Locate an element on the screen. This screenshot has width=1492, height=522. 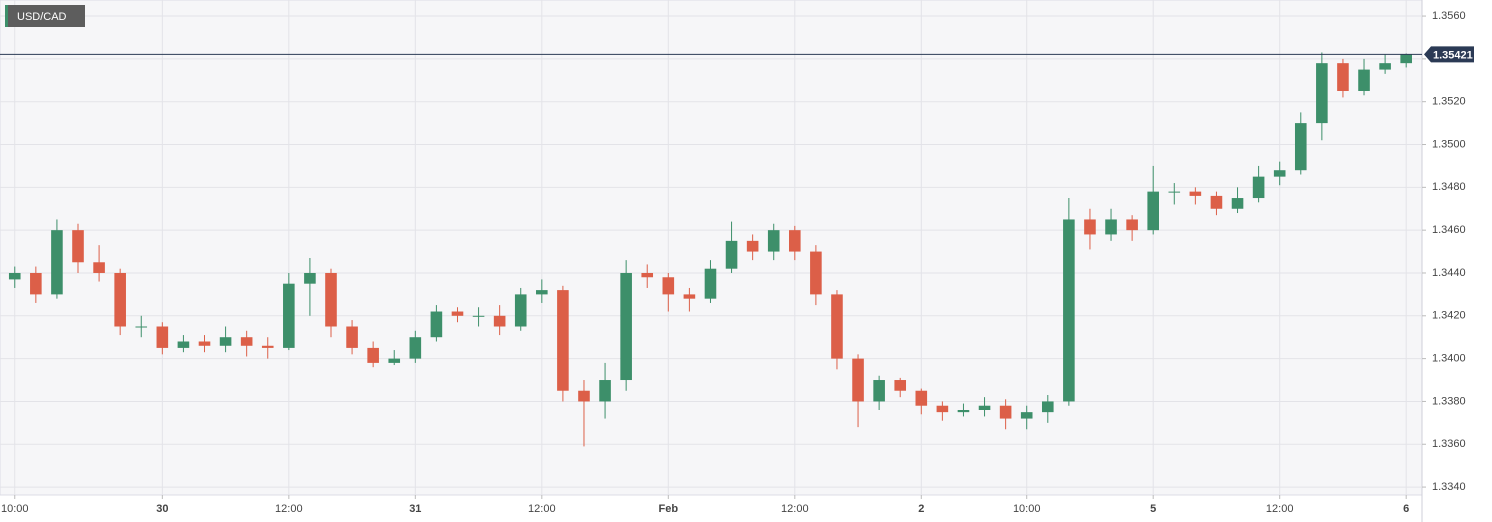
title-box is located at coordinates (45, 16).